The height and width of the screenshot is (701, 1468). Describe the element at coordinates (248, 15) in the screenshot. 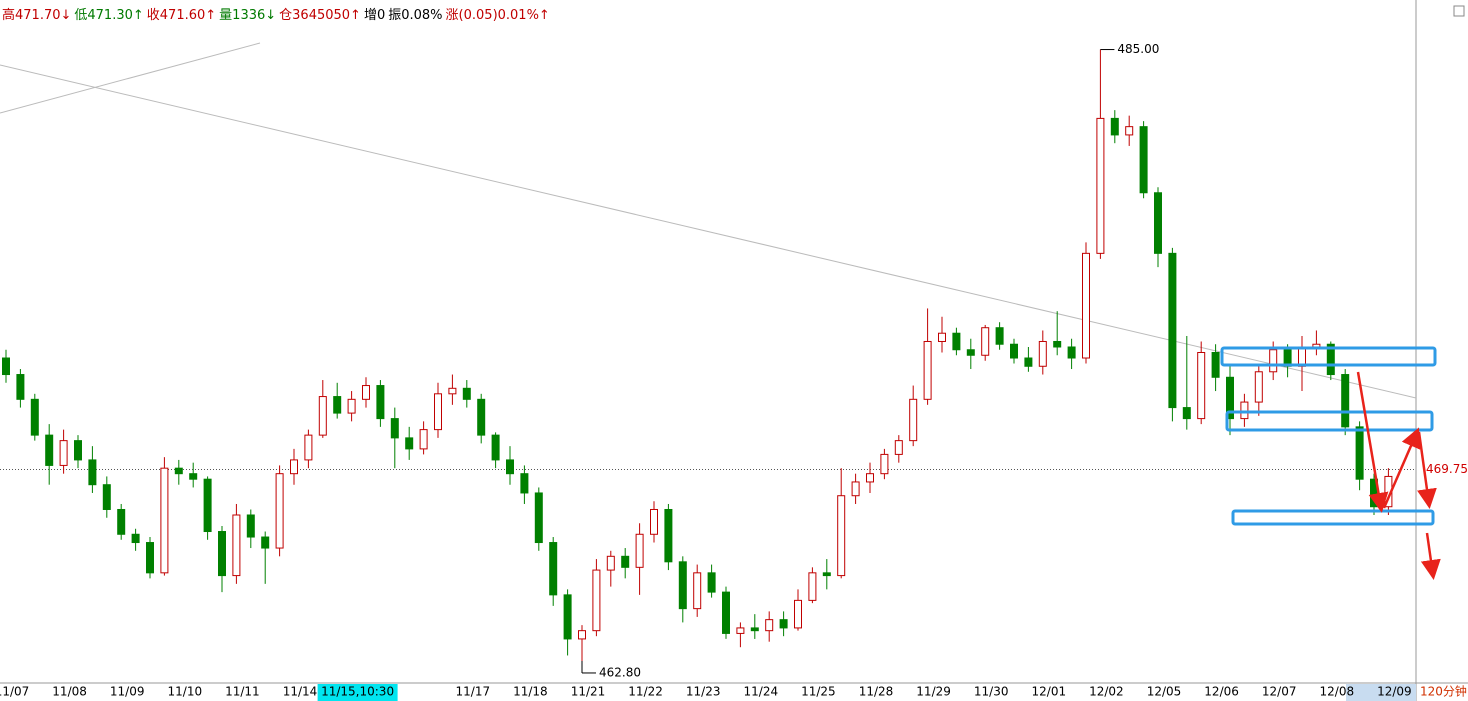

I see `header-item: 量1336↓` at that location.